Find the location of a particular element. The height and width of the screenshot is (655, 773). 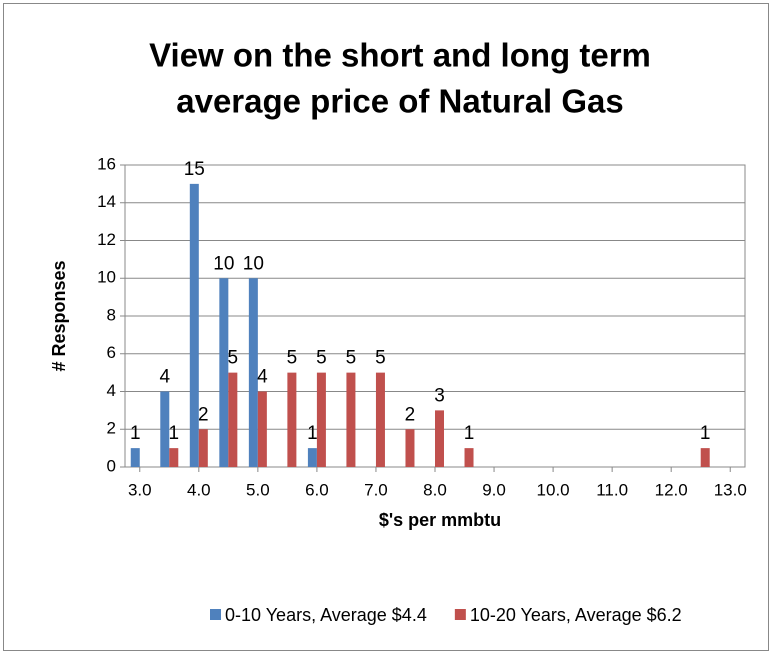

y-tick-label: 2 is located at coordinates (111, 428).